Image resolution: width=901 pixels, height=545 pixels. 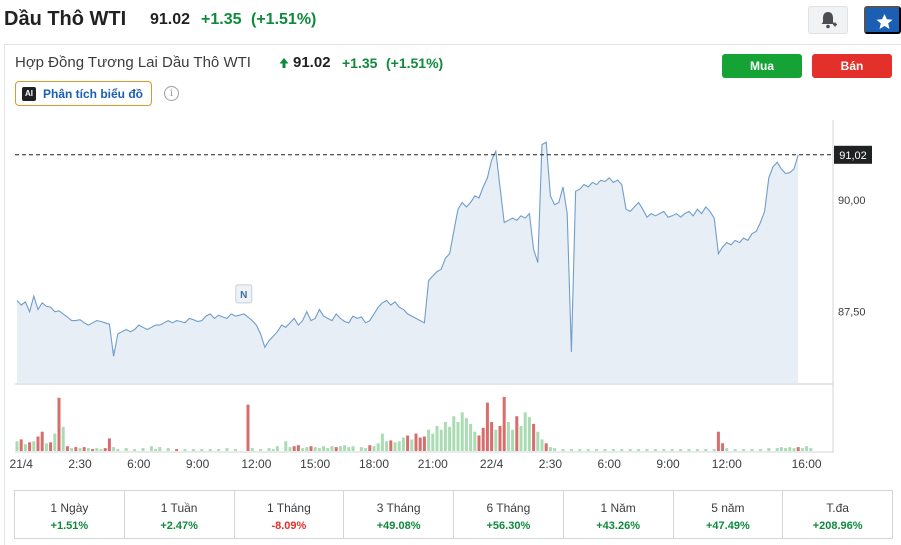 I want to click on x-tick-label: 12:00, so click(x=256, y=464).